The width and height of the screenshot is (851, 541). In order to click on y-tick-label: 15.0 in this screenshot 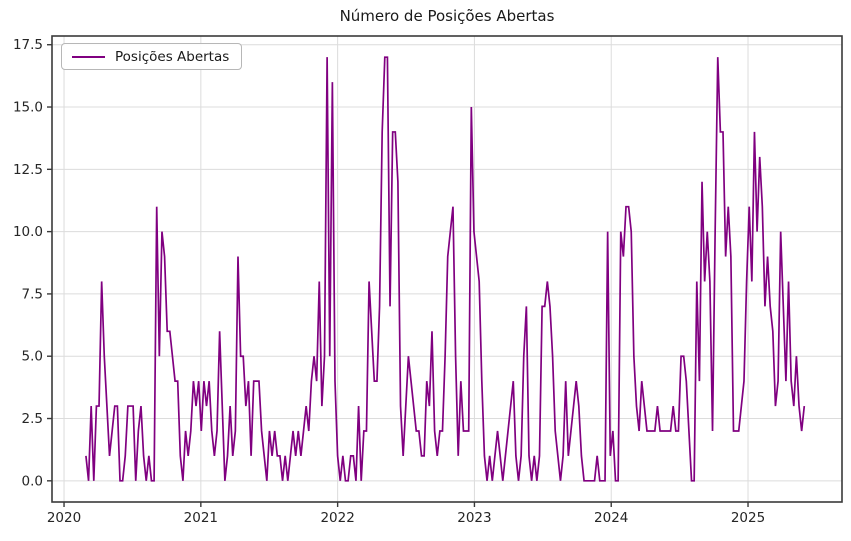, I will do `click(28, 108)`.